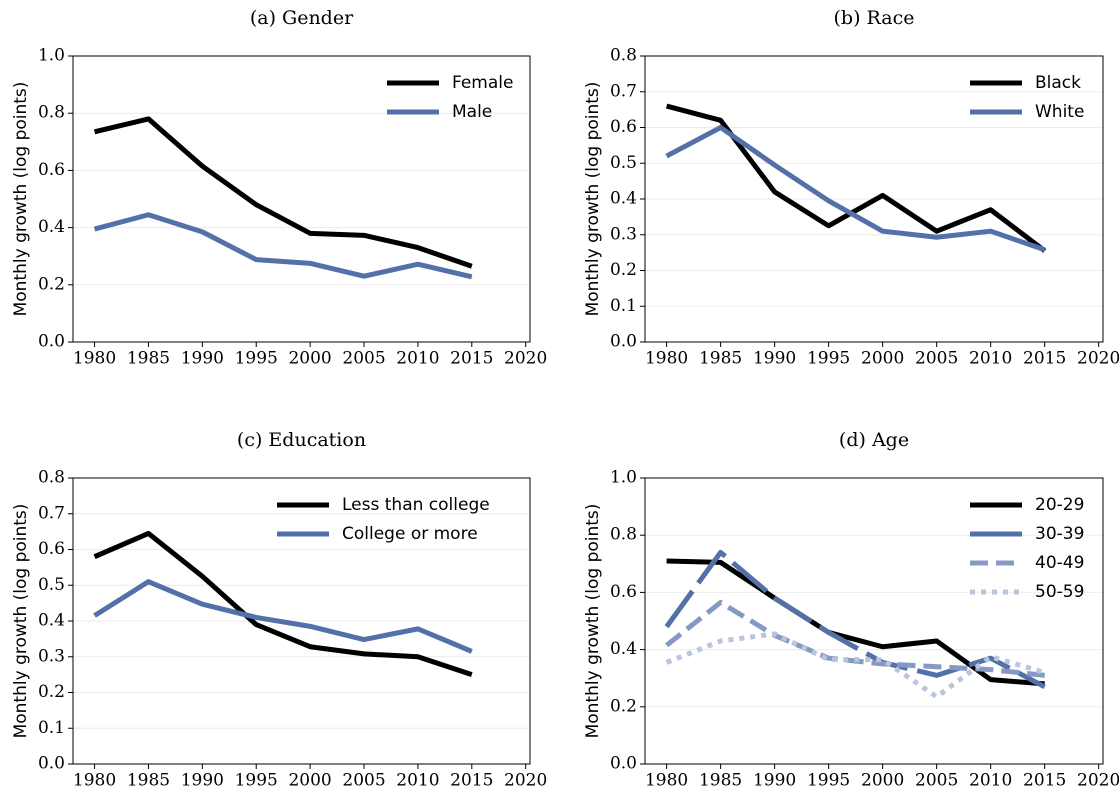  Describe the element at coordinates (302, 18) in the screenshot. I see `panel-title: (a) Gender` at that location.